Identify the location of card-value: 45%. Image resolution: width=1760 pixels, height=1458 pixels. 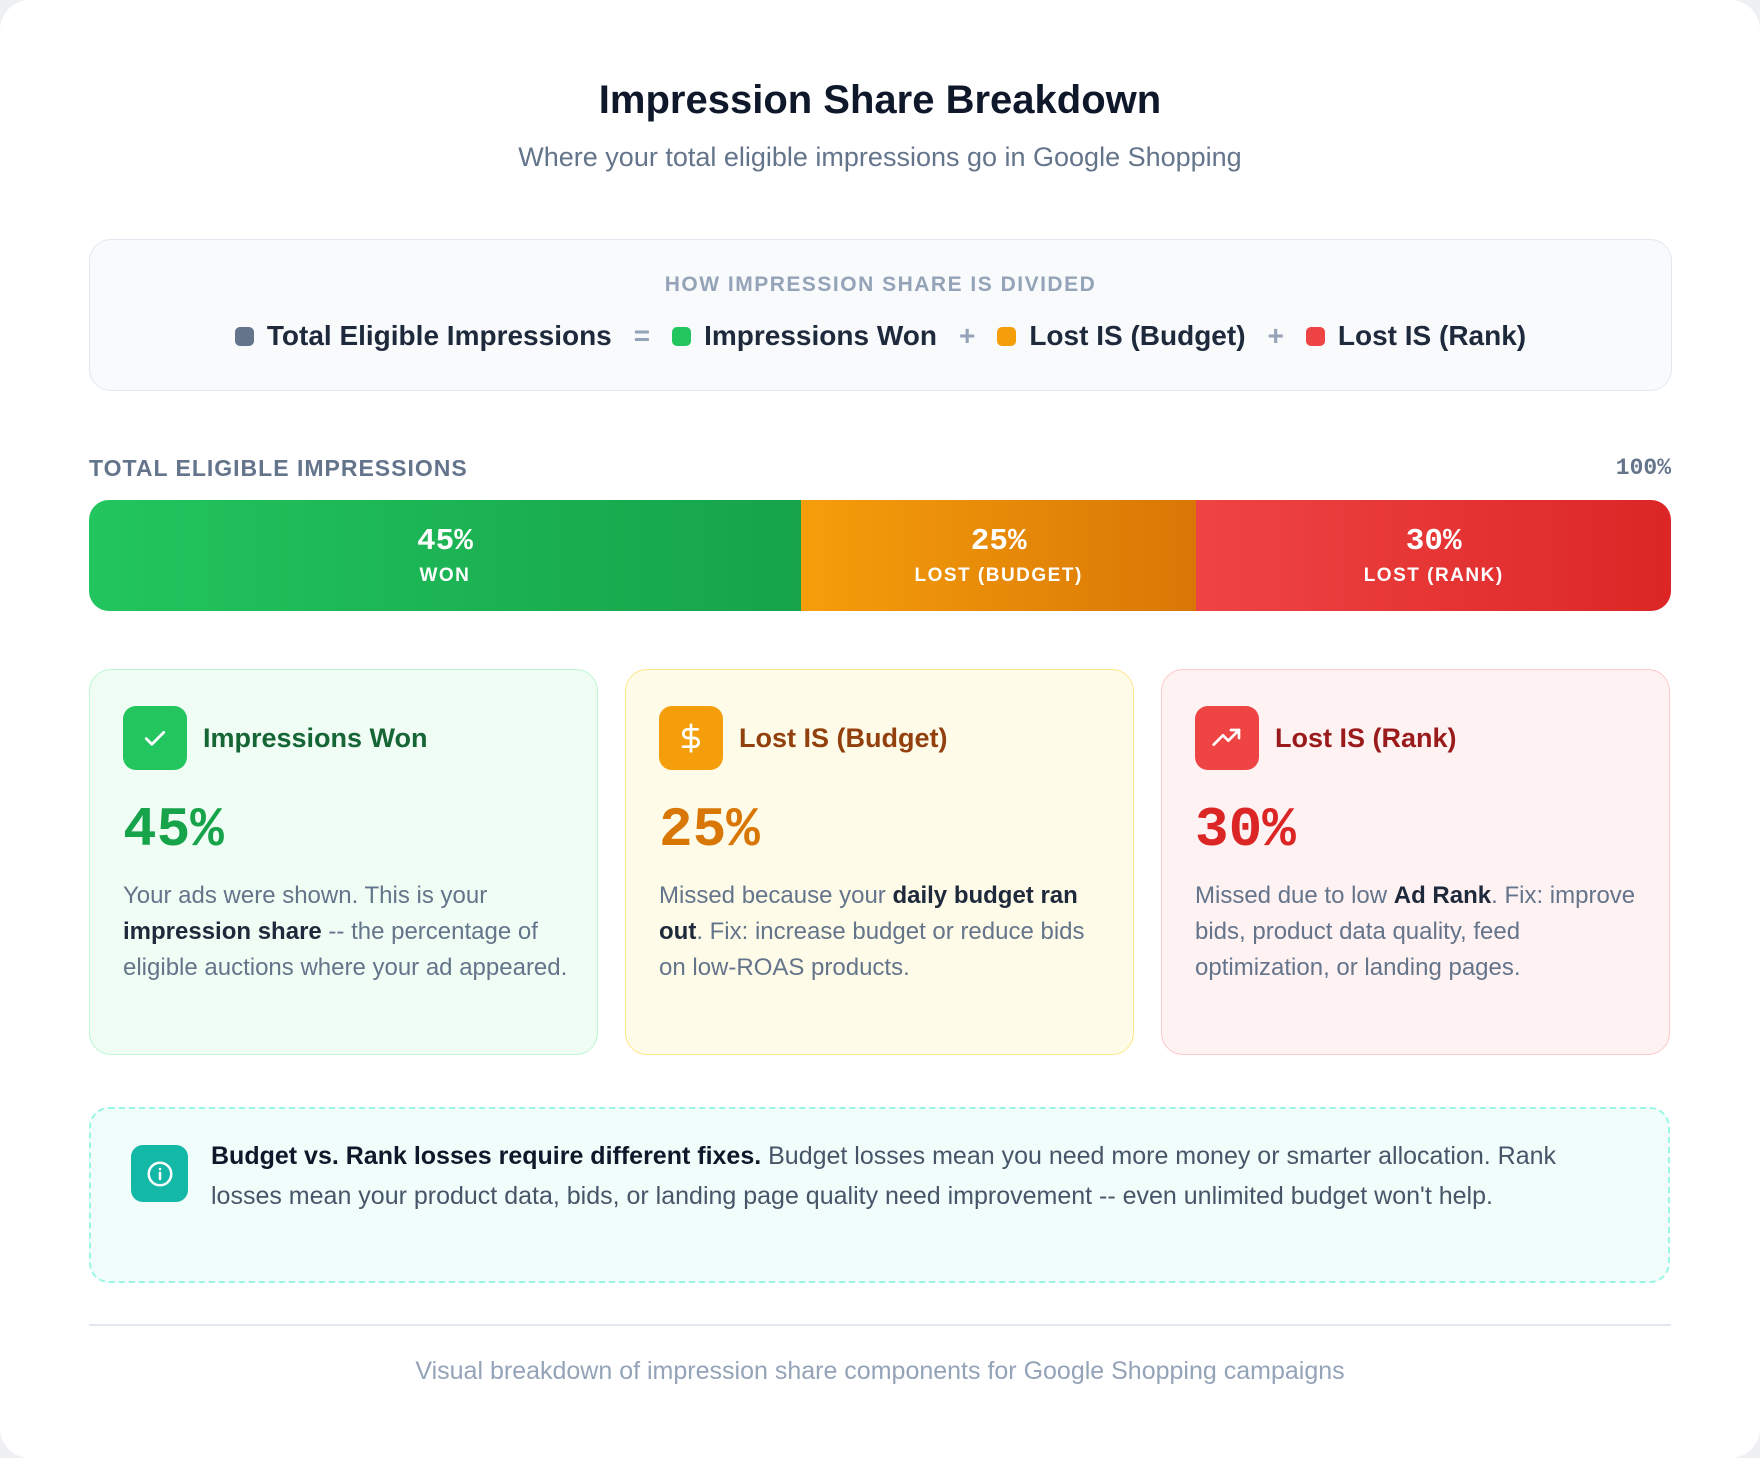
(173, 830).